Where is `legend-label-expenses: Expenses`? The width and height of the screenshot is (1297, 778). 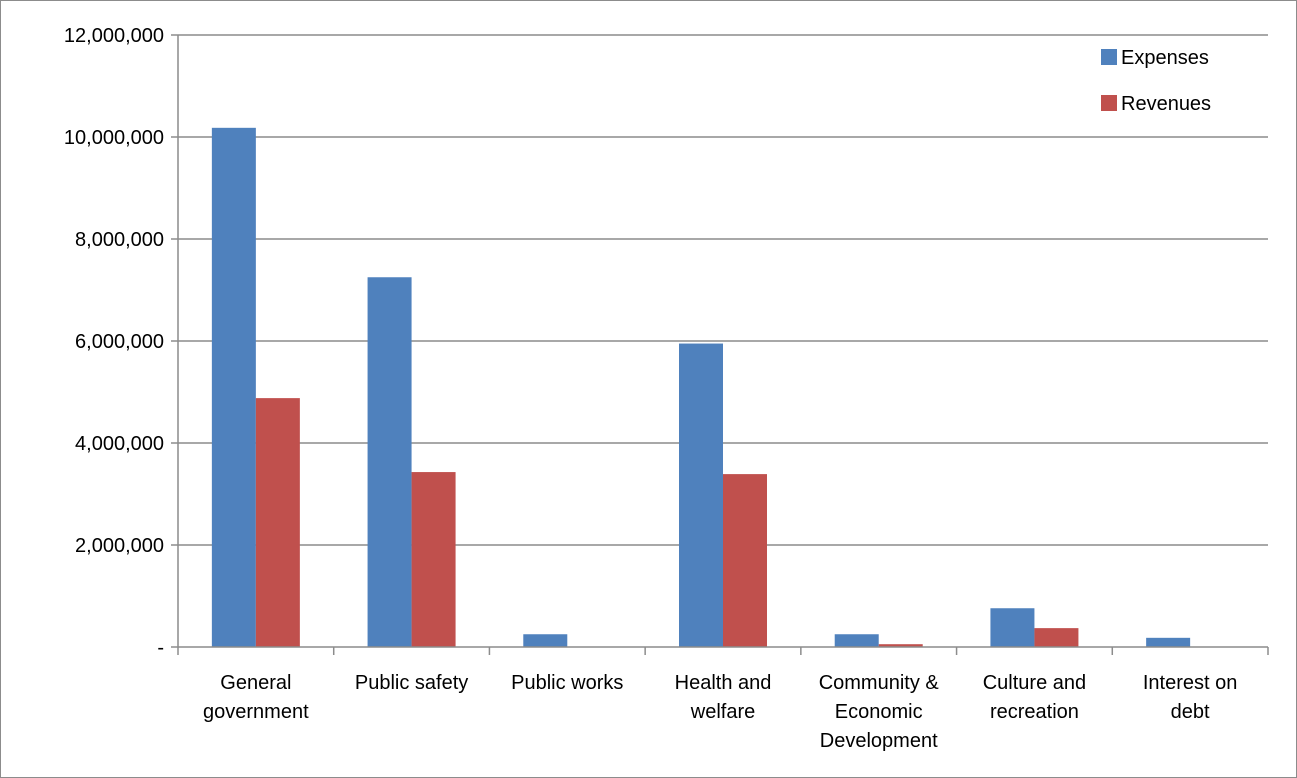 legend-label-expenses: Expenses is located at coordinates (1165, 58).